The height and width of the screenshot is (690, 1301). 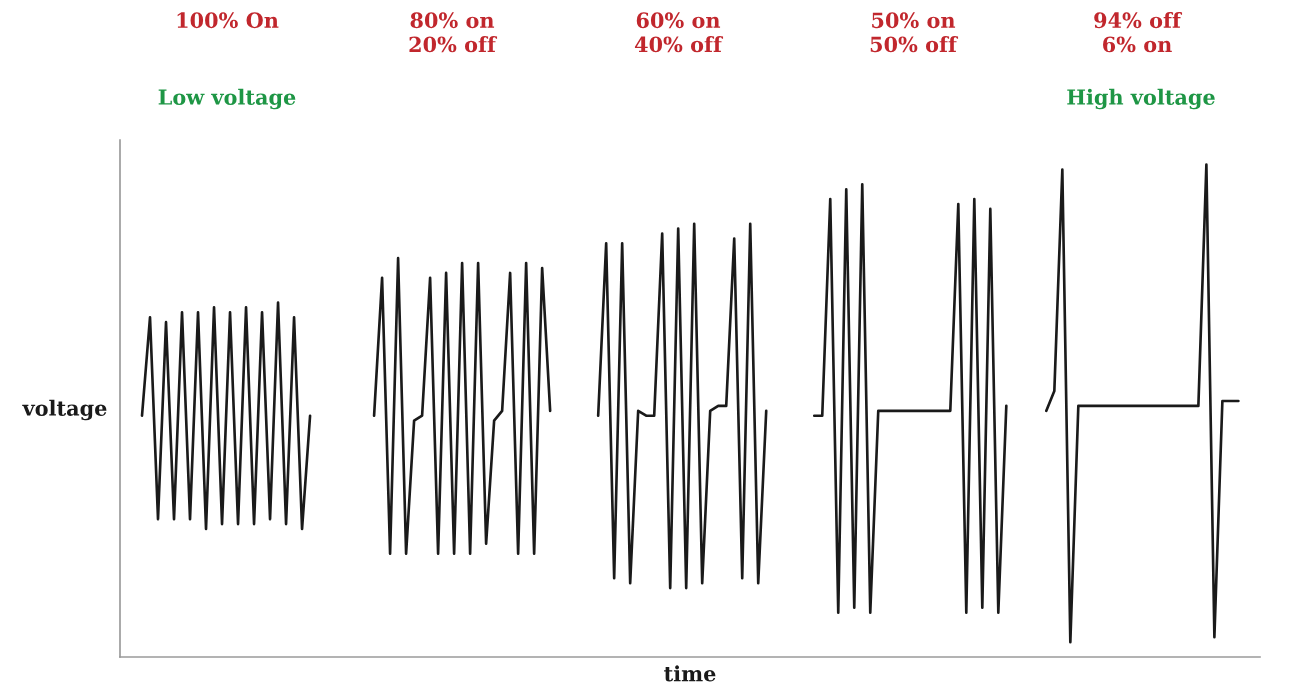 What do you see at coordinates (679, 32) in the screenshot?
I see `text: 60% on 40% off` at bounding box center [679, 32].